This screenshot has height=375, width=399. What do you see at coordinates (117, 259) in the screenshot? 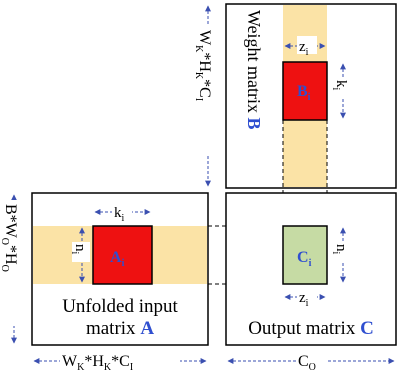
I see `input-block-label: Ai` at bounding box center [117, 259].